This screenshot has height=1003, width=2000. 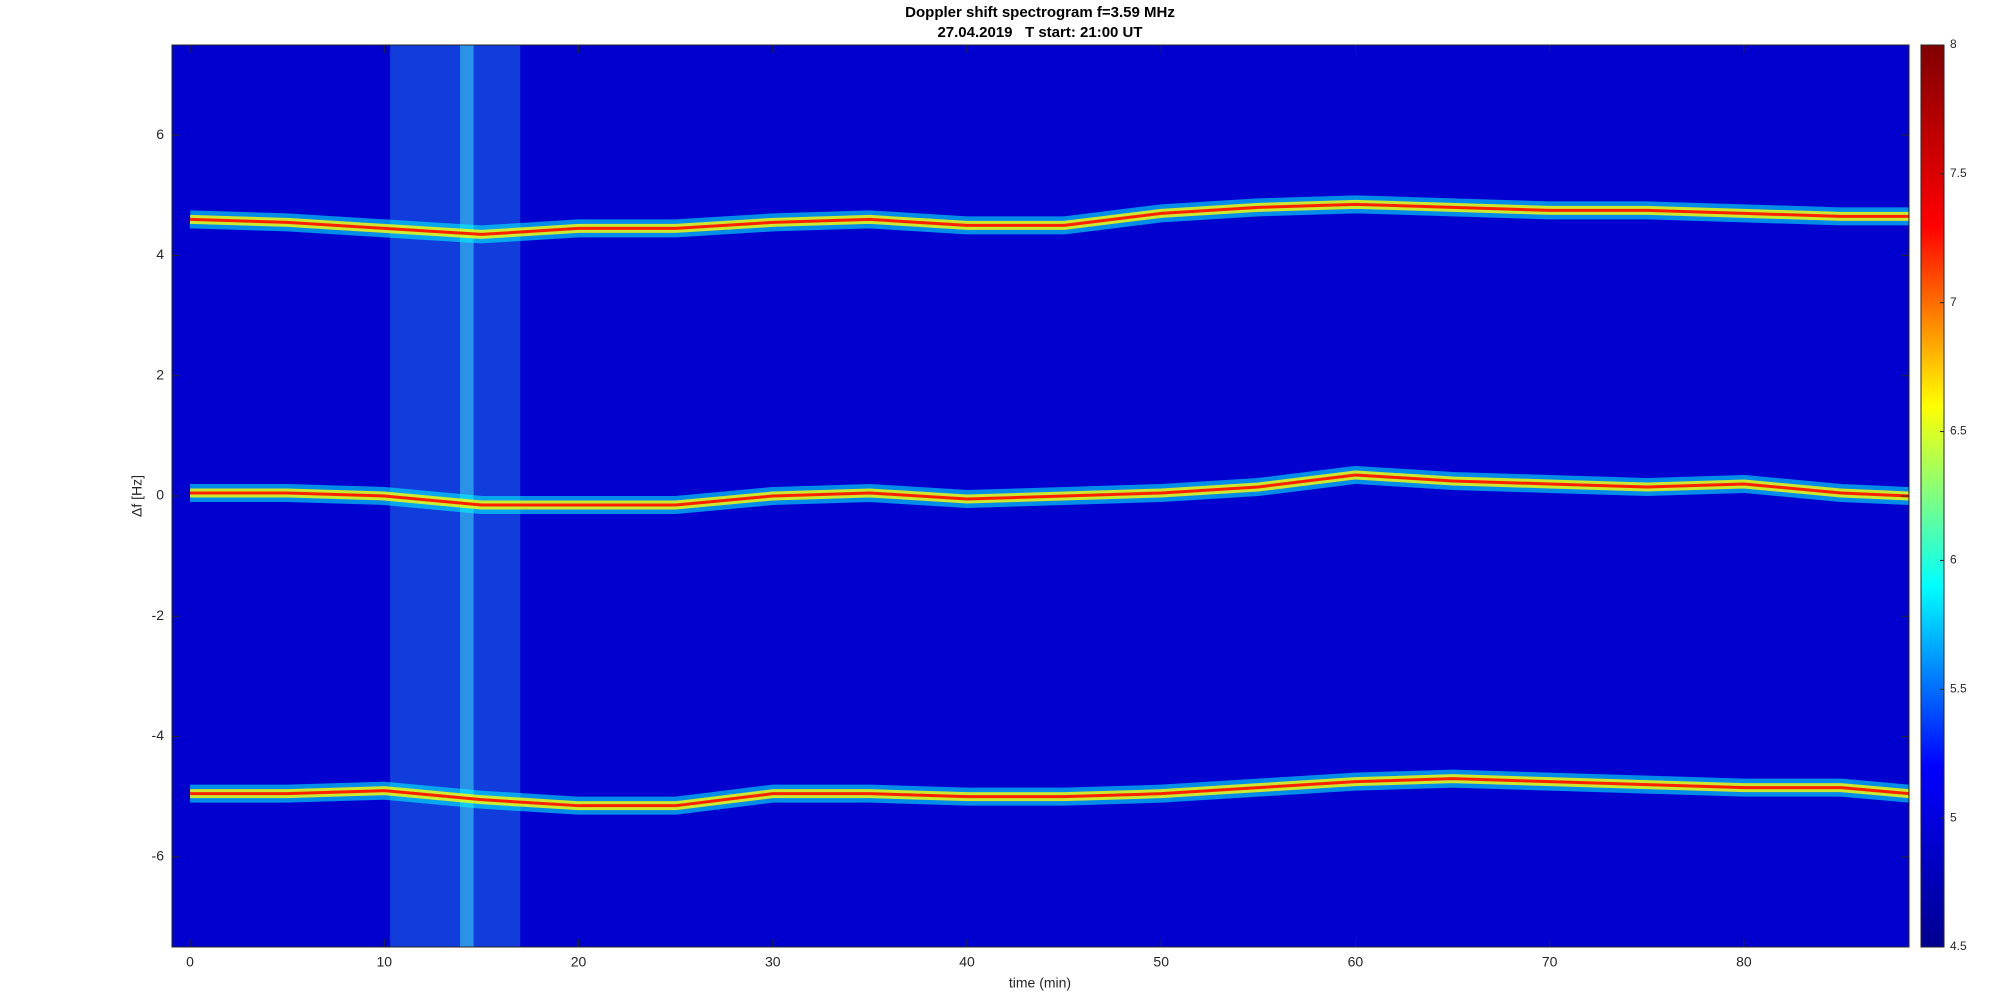 I want to click on colorbar-tick-label: 5.5, so click(x=1958, y=688).